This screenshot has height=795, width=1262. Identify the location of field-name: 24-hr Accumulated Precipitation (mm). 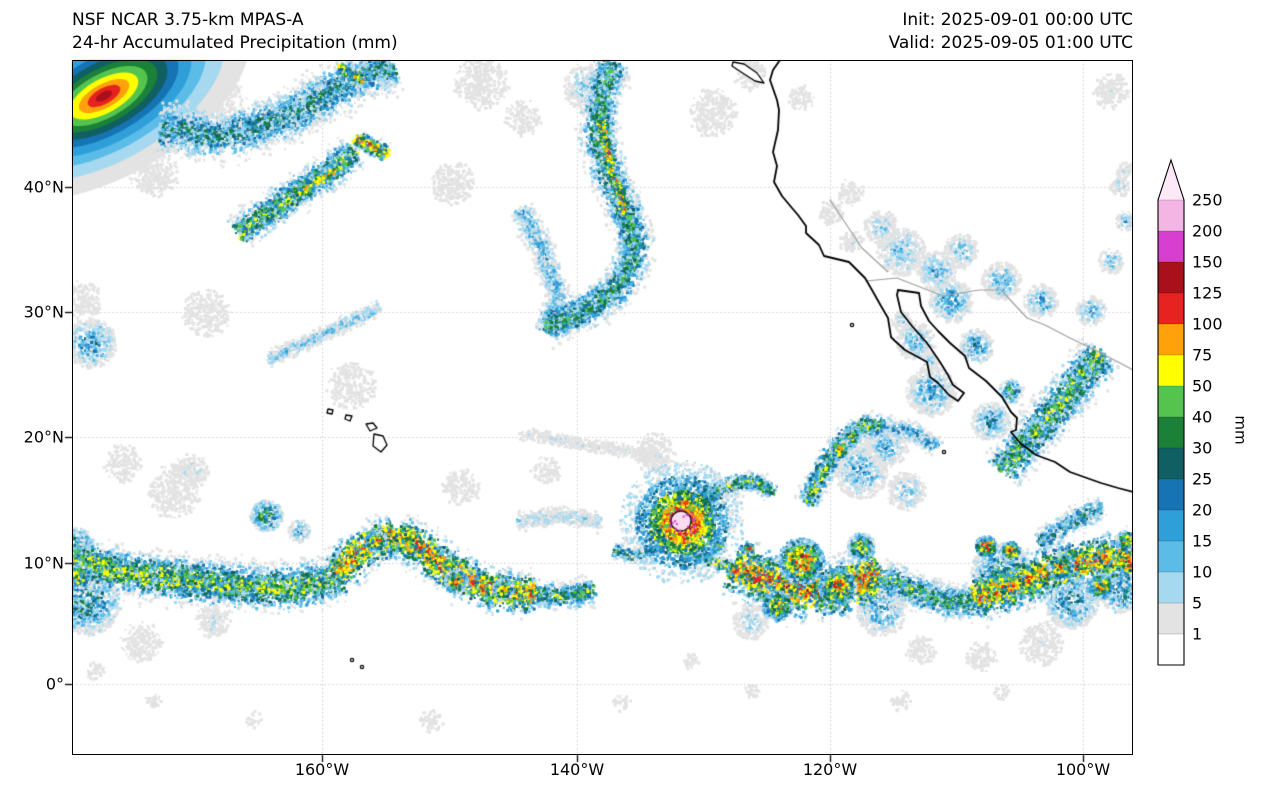
(235, 43).